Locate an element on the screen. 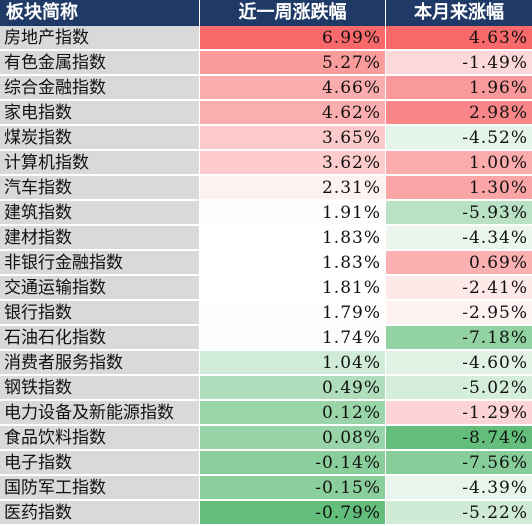  table-row: 食品饮料指数 0.08% -8.74% is located at coordinates (266, 438).